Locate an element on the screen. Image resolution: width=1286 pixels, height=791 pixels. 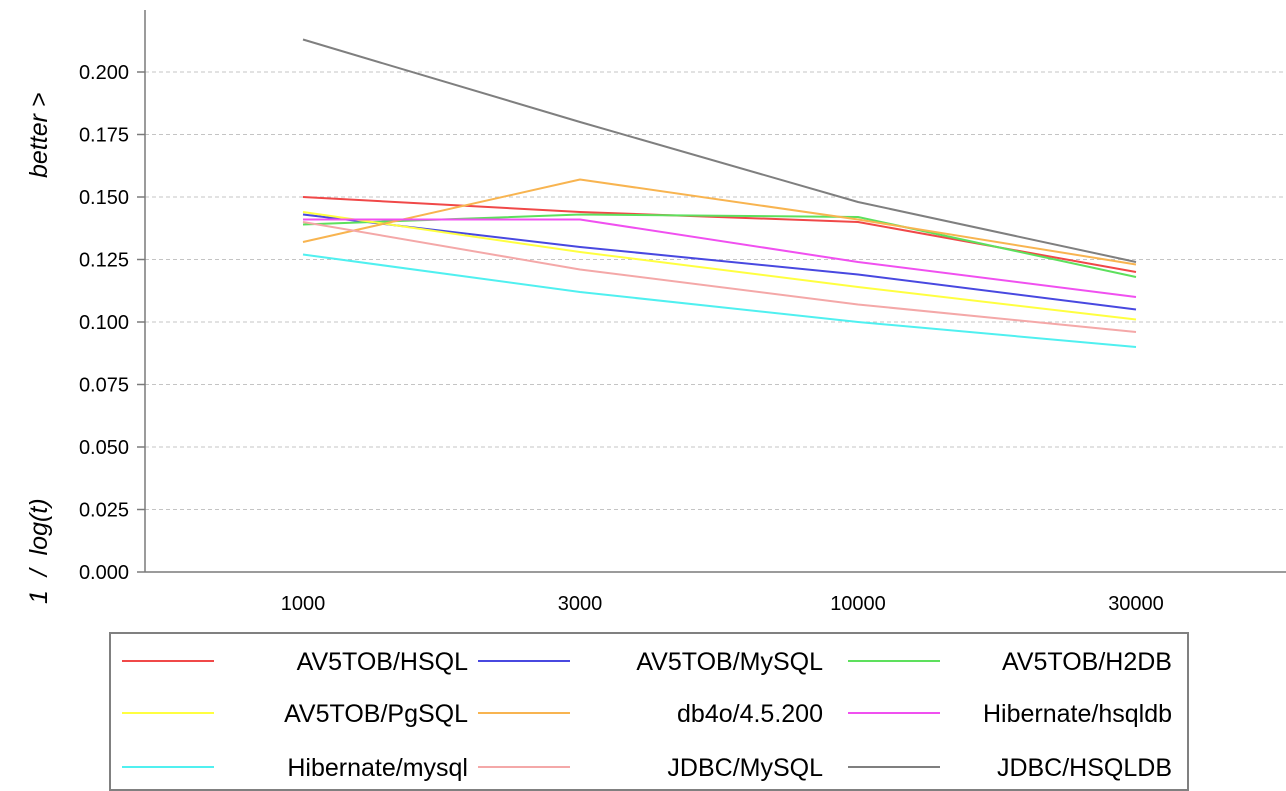
series-line-hibernate-hsqldb is located at coordinates (720, 258).